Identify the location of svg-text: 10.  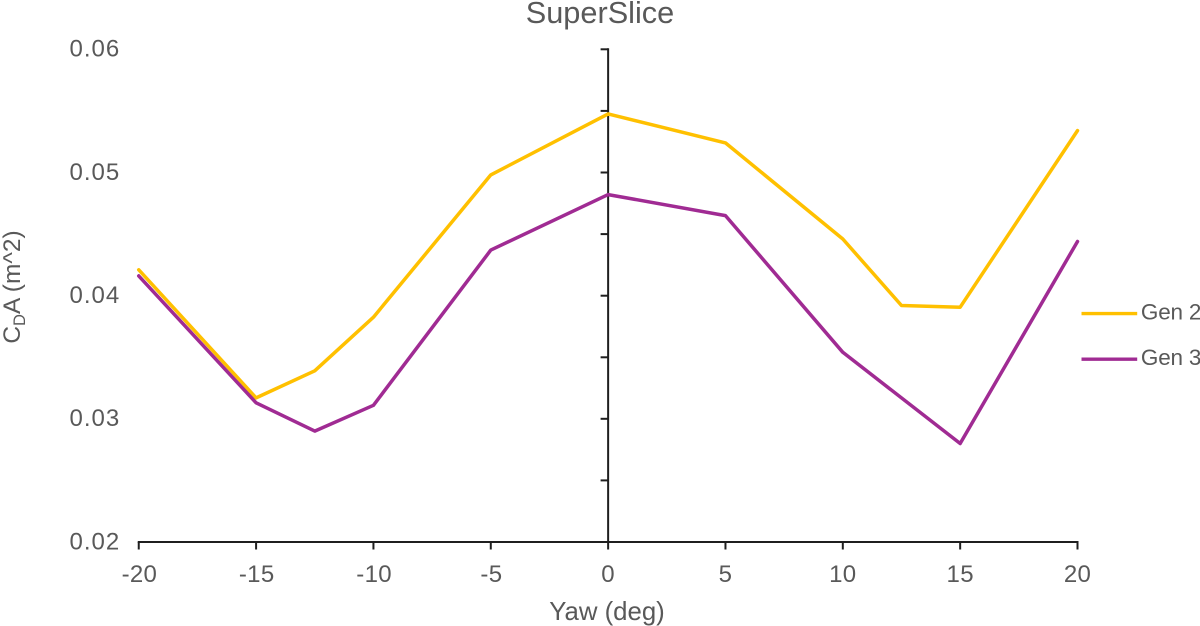
(842, 574).